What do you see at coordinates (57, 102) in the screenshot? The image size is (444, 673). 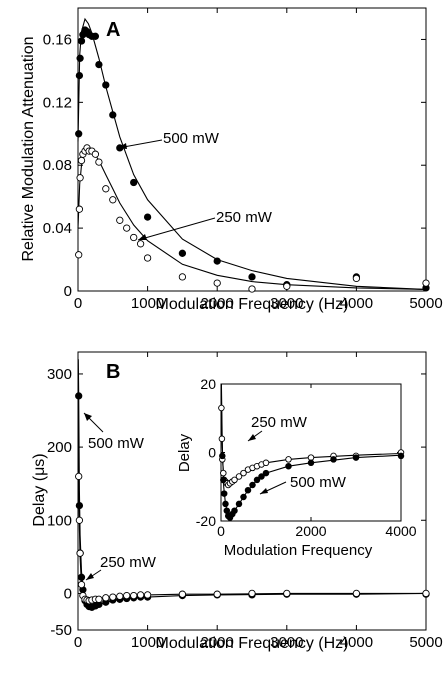 I see `panel-a-y-tick-label: 0.12` at bounding box center [57, 102].